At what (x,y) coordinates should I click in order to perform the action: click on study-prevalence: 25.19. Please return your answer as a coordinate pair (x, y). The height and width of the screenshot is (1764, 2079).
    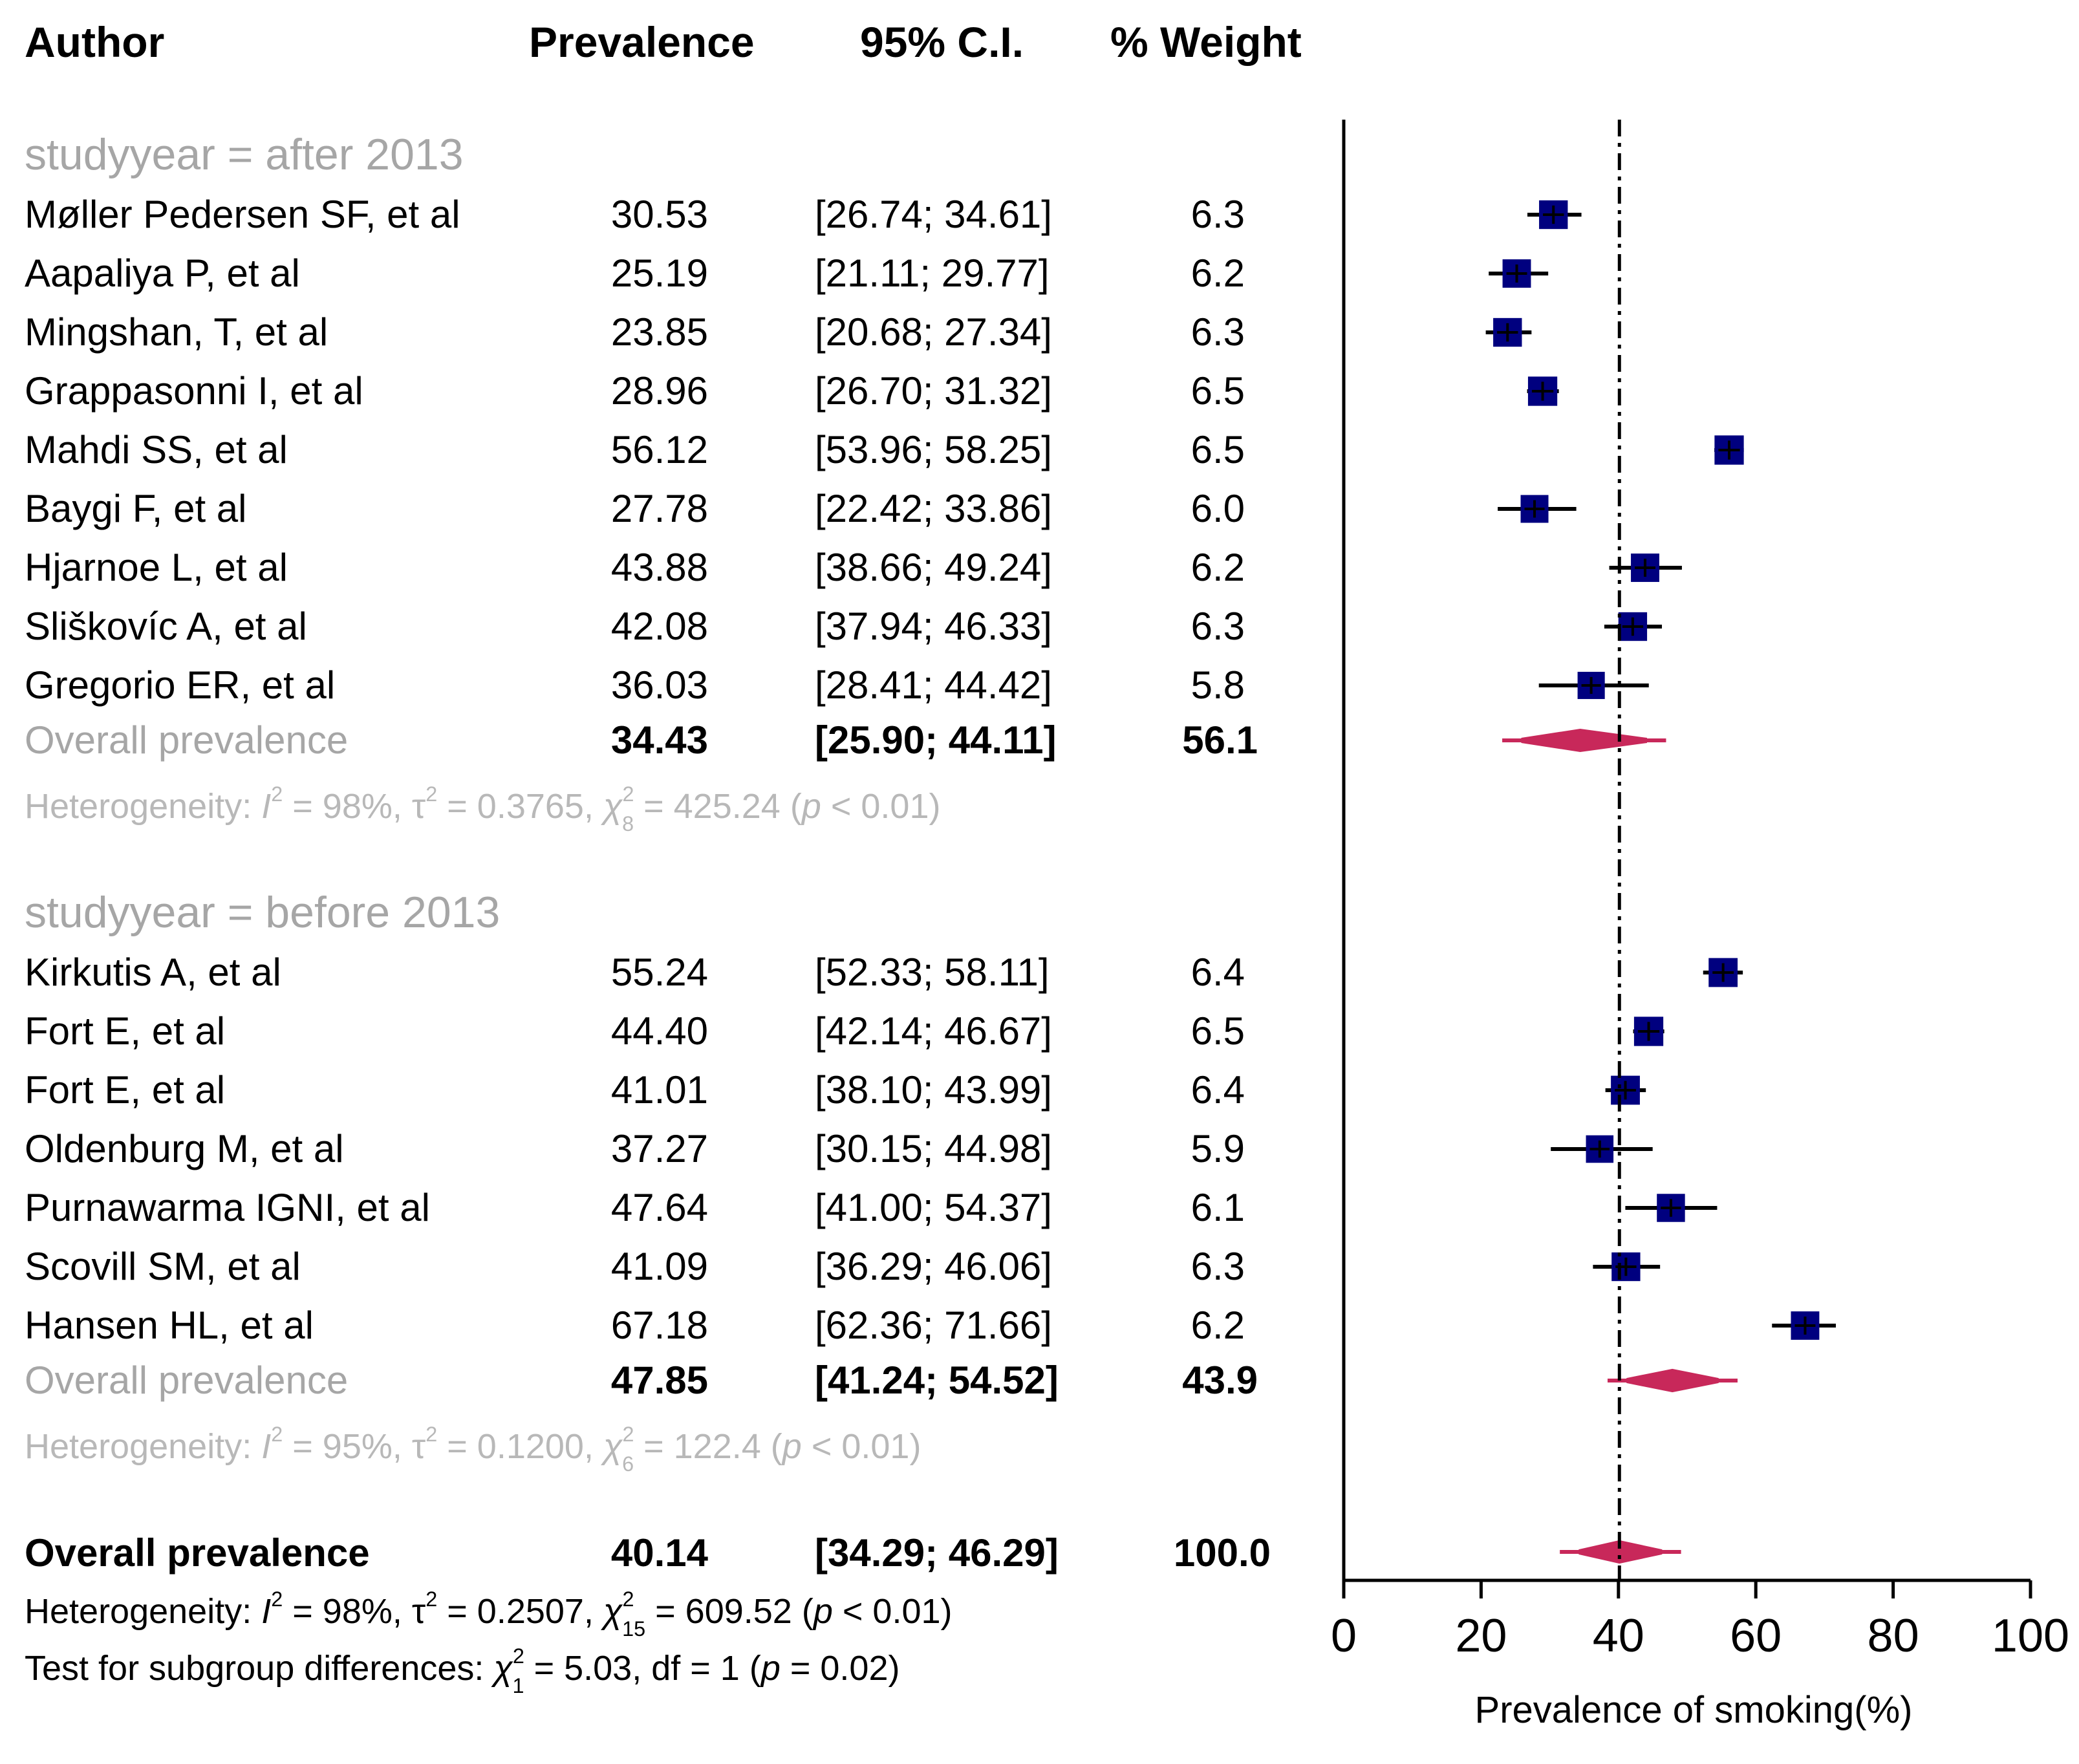
    Looking at the image, I should click on (659, 273).